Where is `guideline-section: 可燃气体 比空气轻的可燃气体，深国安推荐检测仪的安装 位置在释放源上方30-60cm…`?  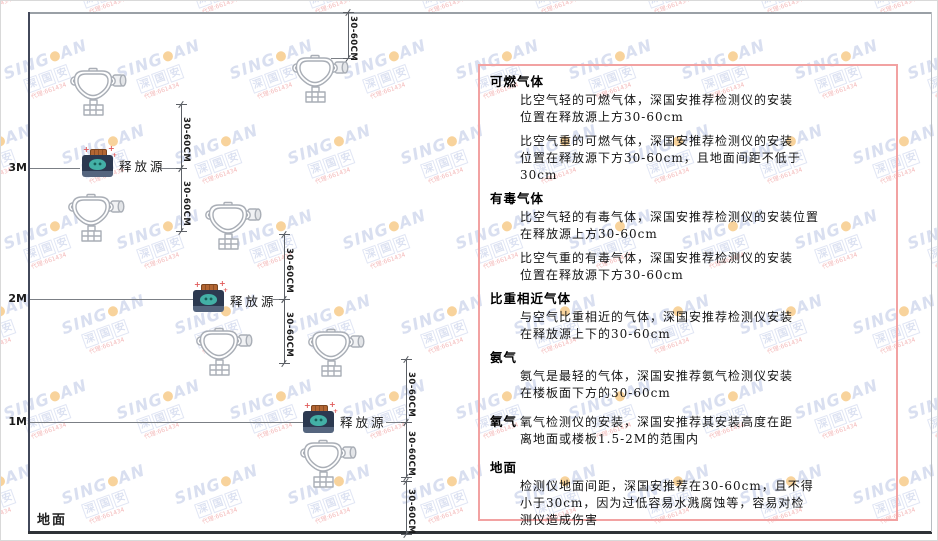 guideline-section: 可燃气体 比空气轻的可燃气体，深国安推荐检测仪的安装 位置在释放源上方30-60cm… is located at coordinates (688, 129).